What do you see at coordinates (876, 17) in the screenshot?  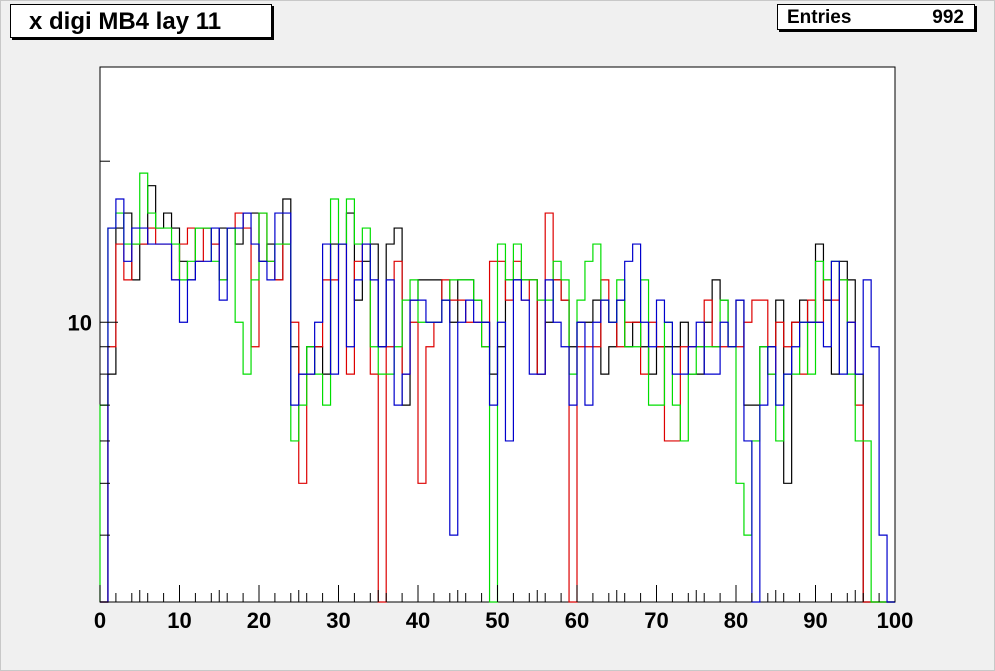 I see `stats-box: Entries 992` at bounding box center [876, 17].